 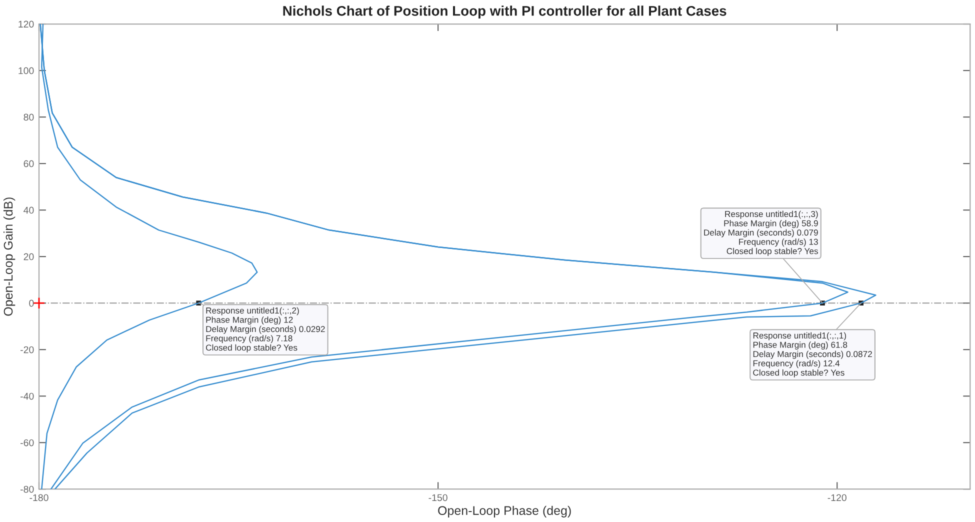 I want to click on y-tick-label: 100, so click(x=26, y=70).